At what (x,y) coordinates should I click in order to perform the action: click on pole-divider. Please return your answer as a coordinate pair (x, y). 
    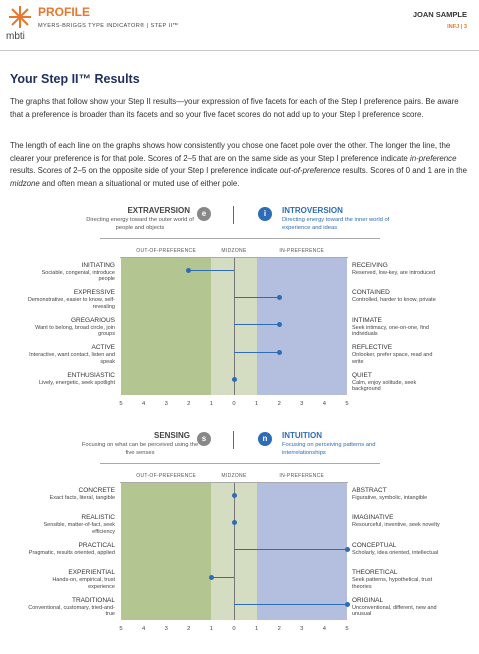
    Looking at the image, I should click on (233, 440).